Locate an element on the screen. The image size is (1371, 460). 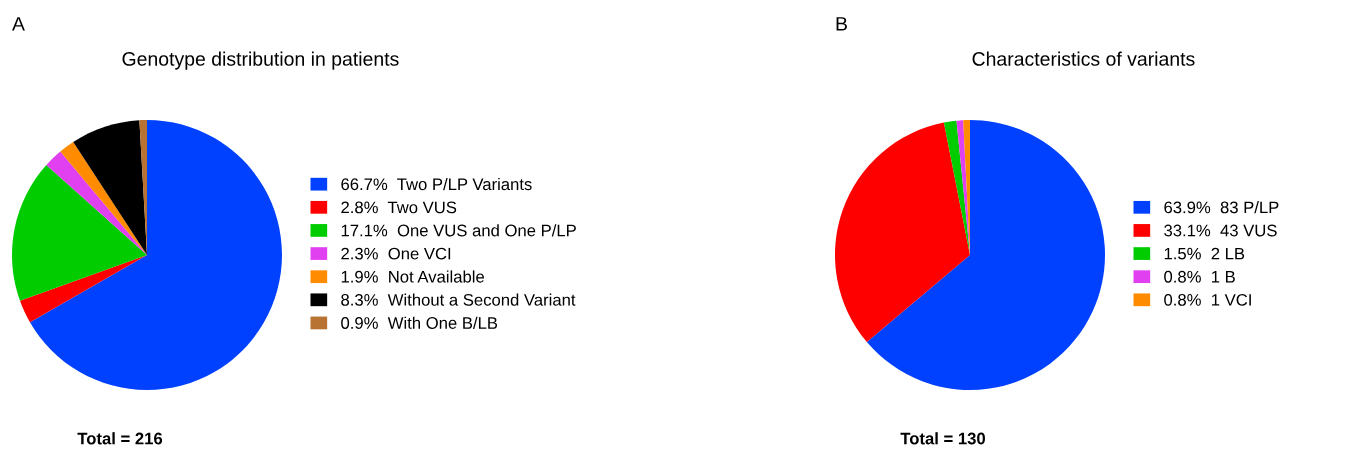
chart-title: Characteristics of variants is located at coordinates (1083, 58).